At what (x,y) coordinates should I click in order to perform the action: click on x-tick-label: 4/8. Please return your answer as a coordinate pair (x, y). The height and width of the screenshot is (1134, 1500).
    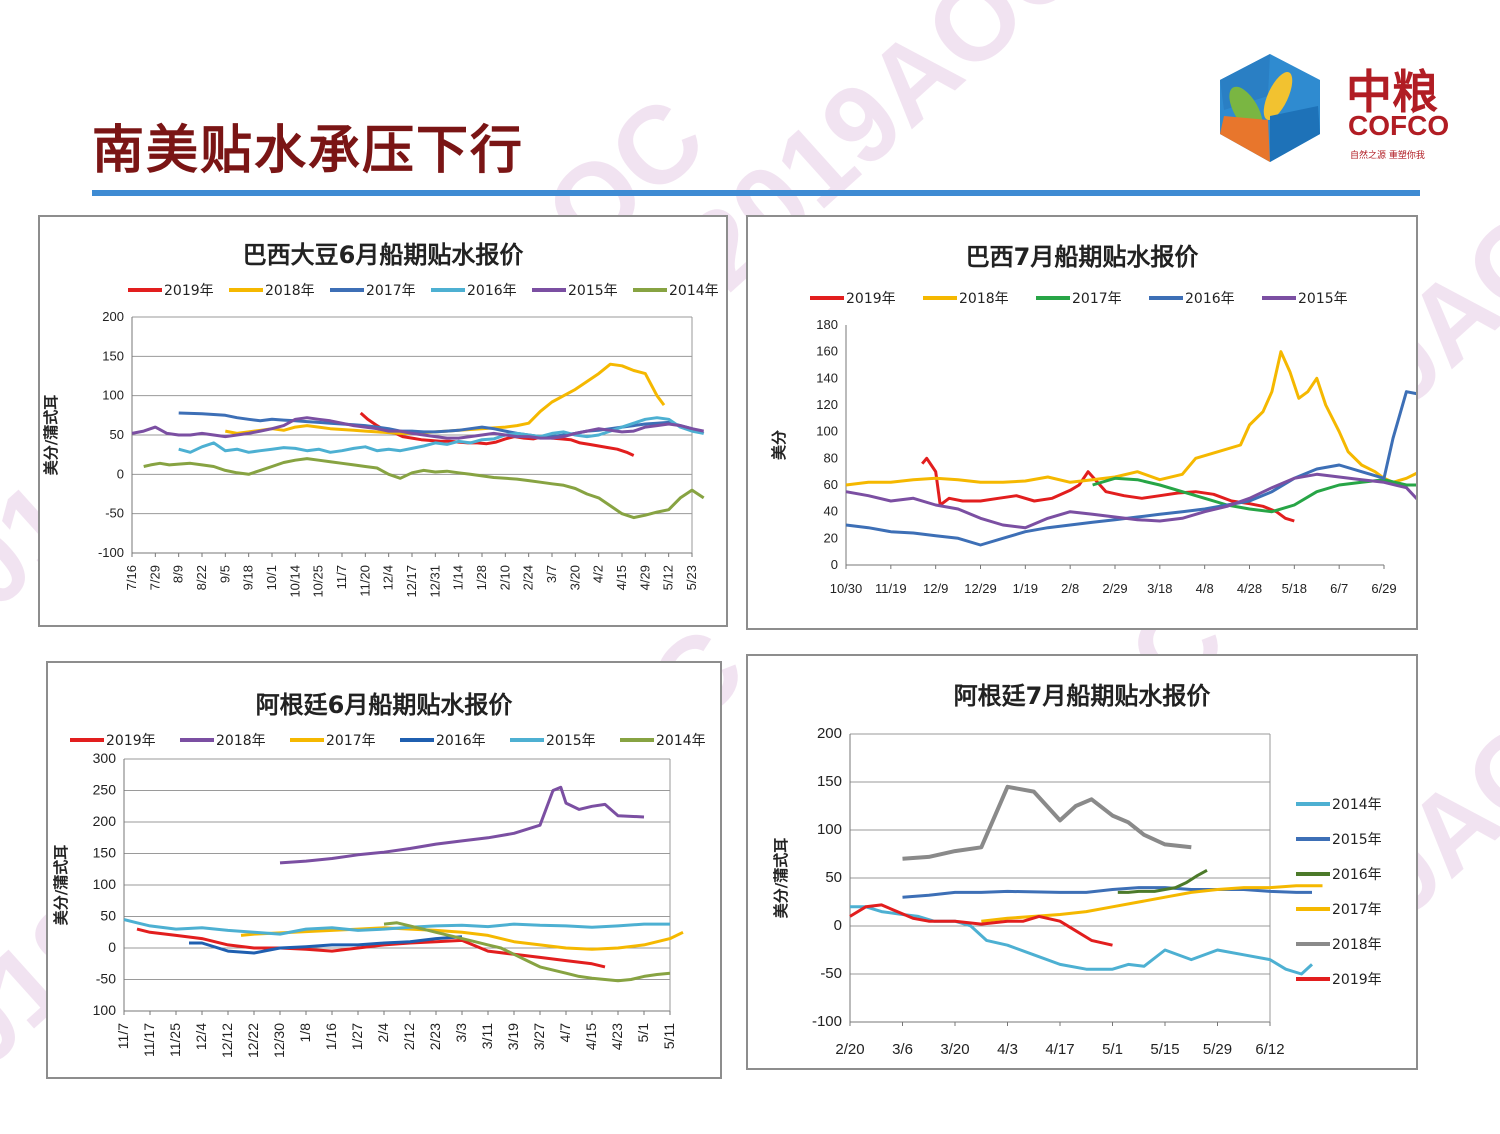
    Looking at the image, I should click on (1205, 588).